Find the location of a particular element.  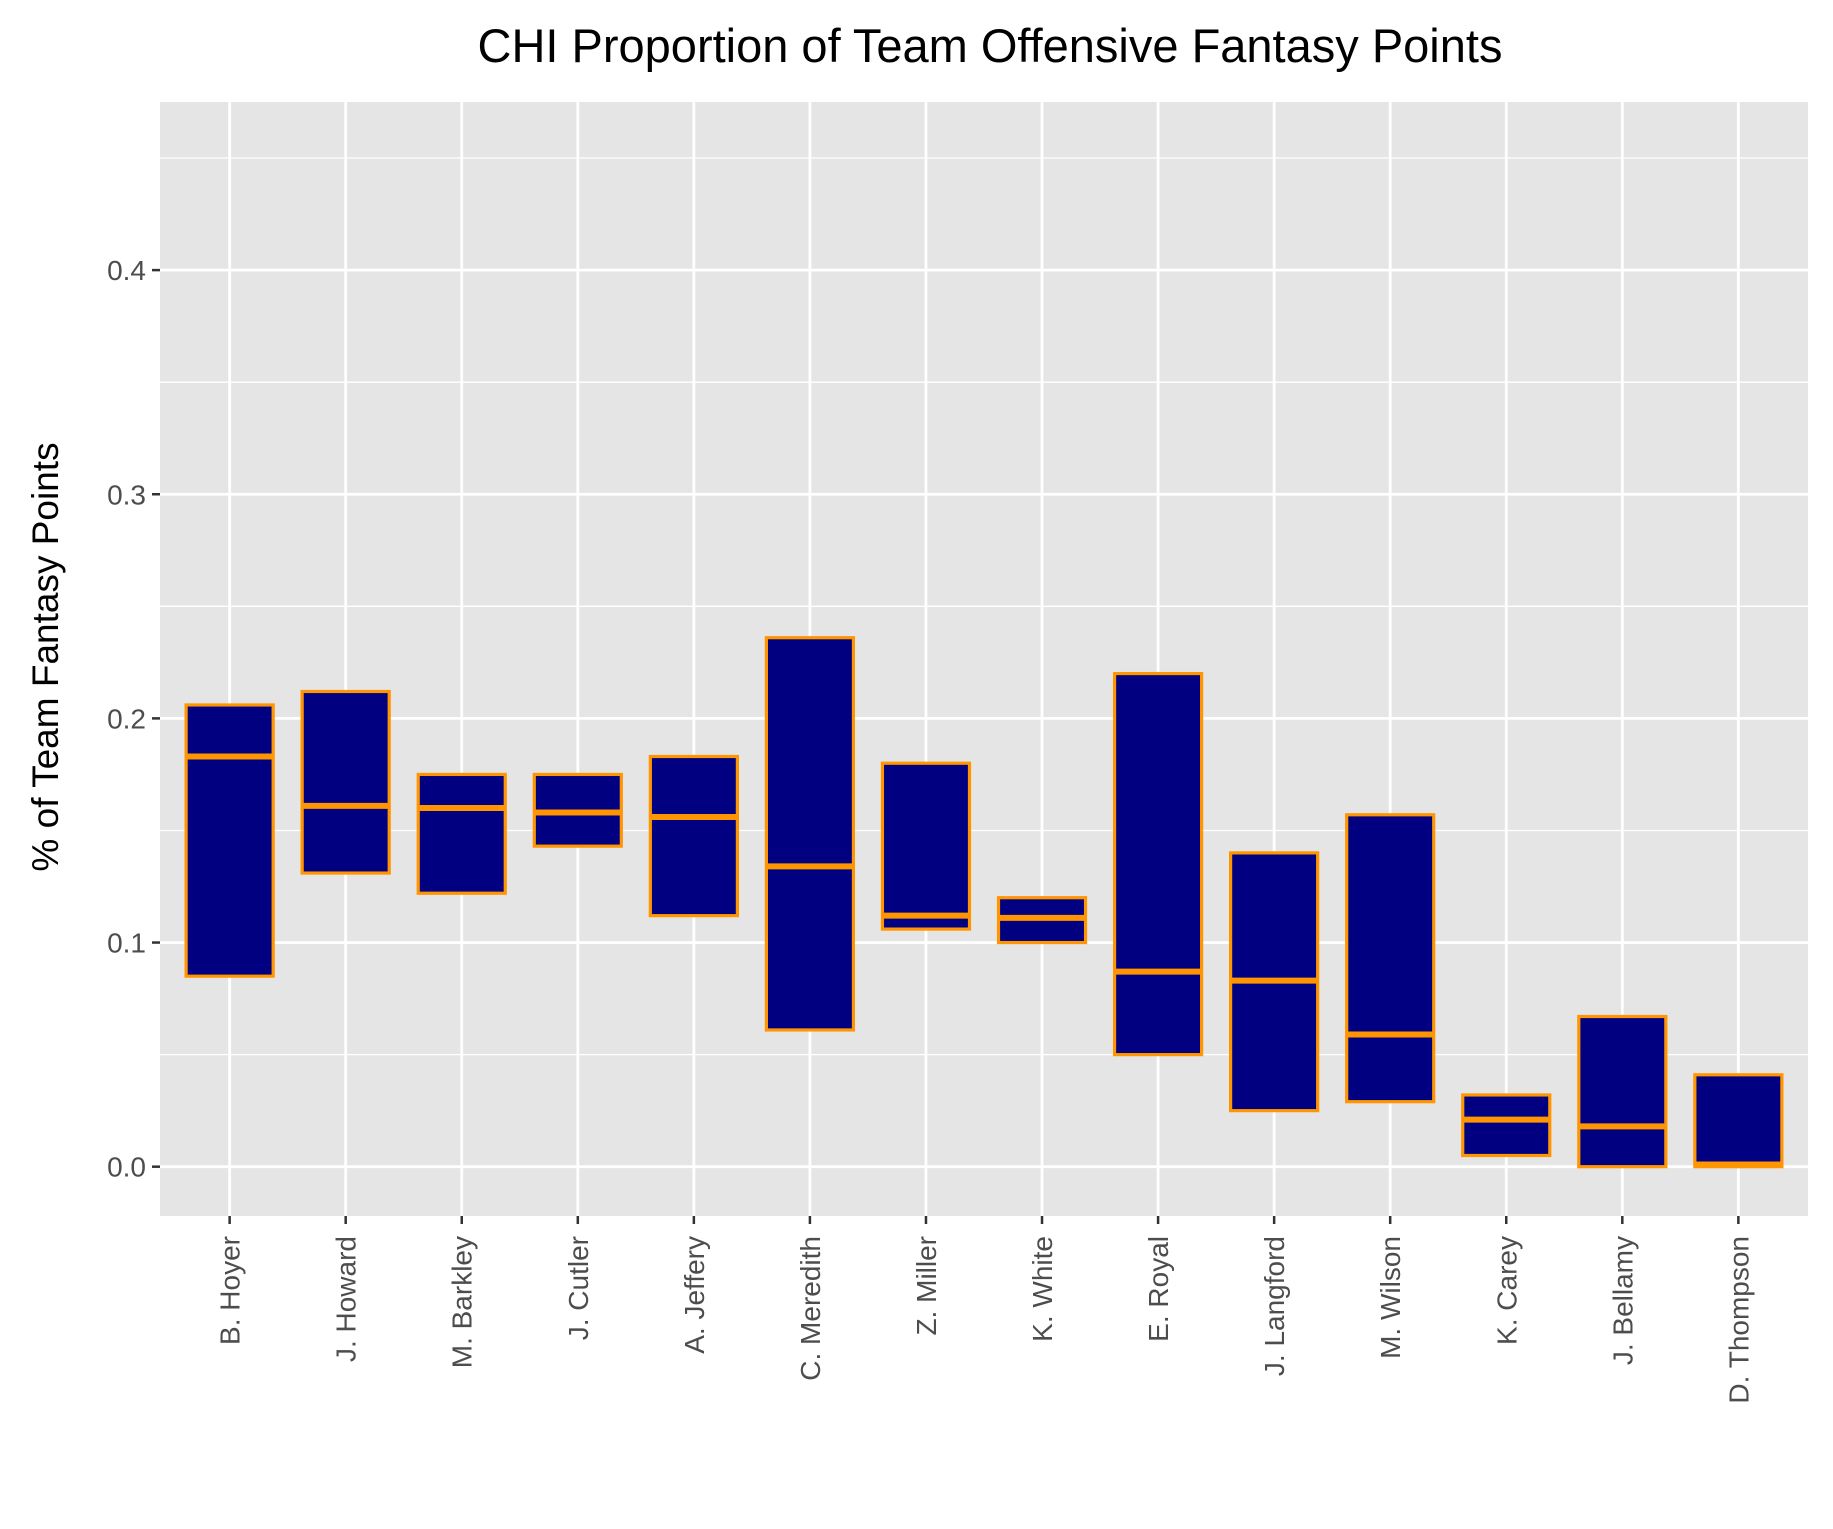

y-axis: 0.0 0.1 0.2 0.3 0.4 is located at coordinates (133, 719).